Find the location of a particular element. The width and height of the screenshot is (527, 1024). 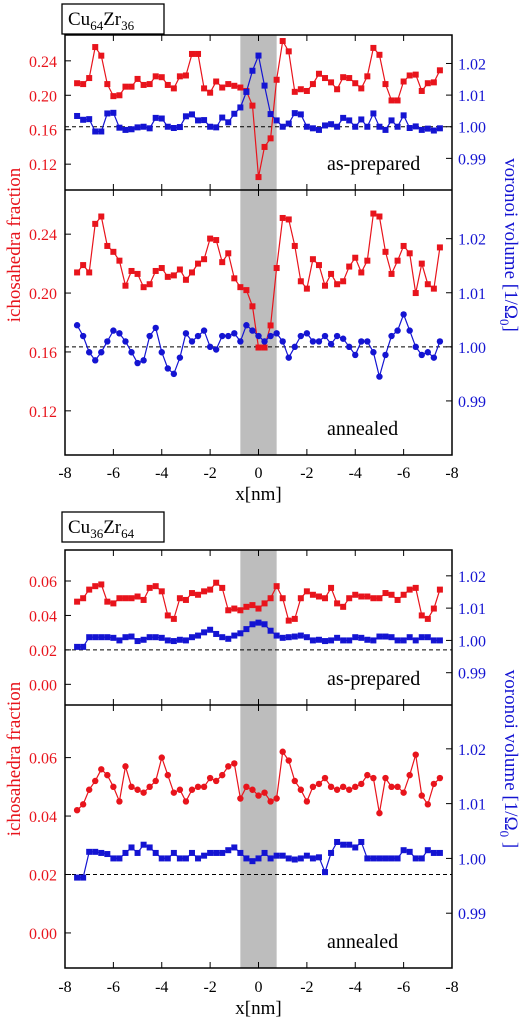

left-tick-label: 0.16 is located at coordinates (43, 353).